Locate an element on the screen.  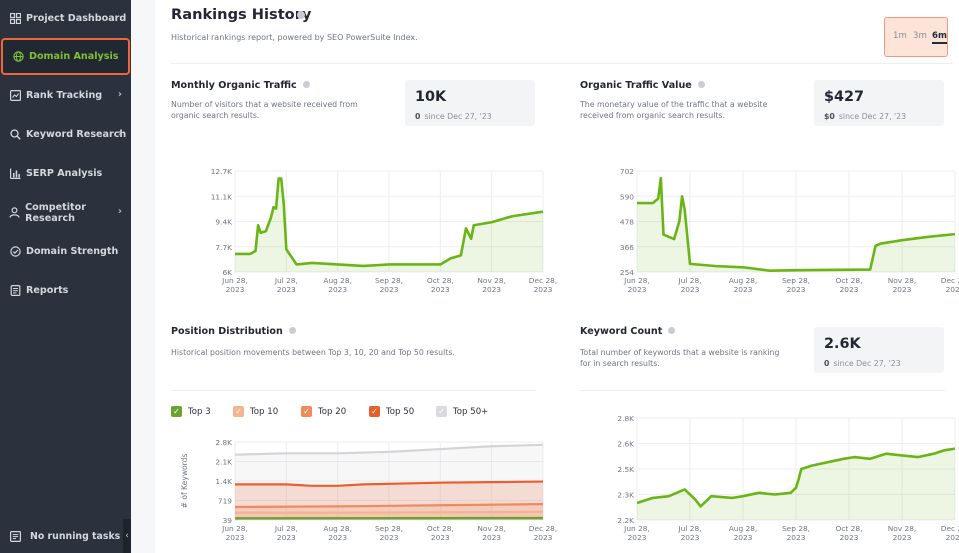
legend-toggle-top-20: ✓ Top 20 is located at coordinates (323, 411).